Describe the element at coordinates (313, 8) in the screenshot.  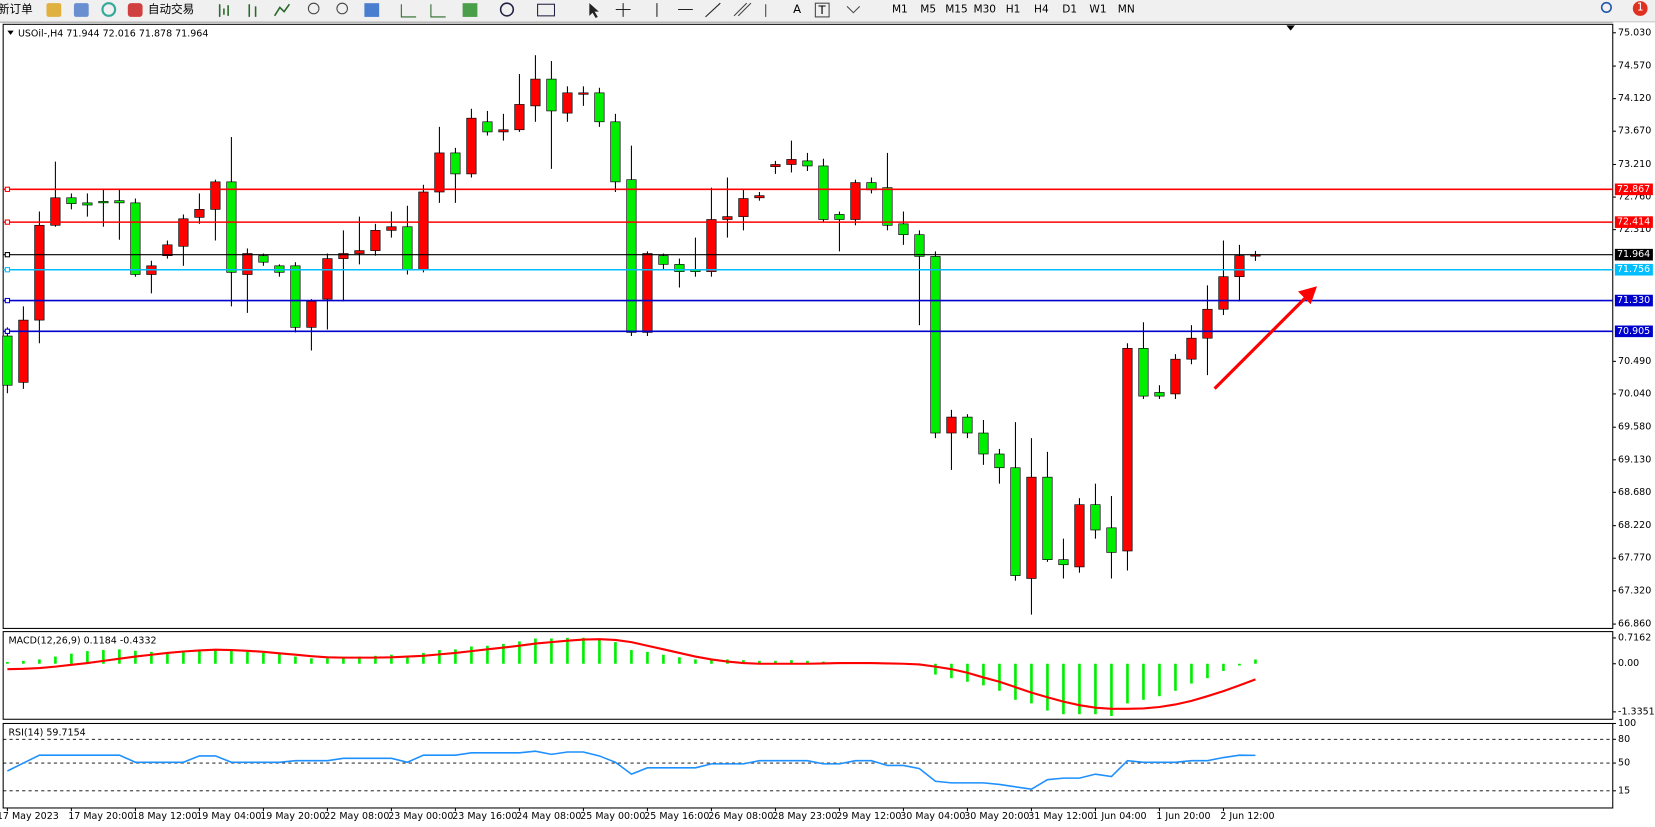
I see `zoom-in-button` at that location.